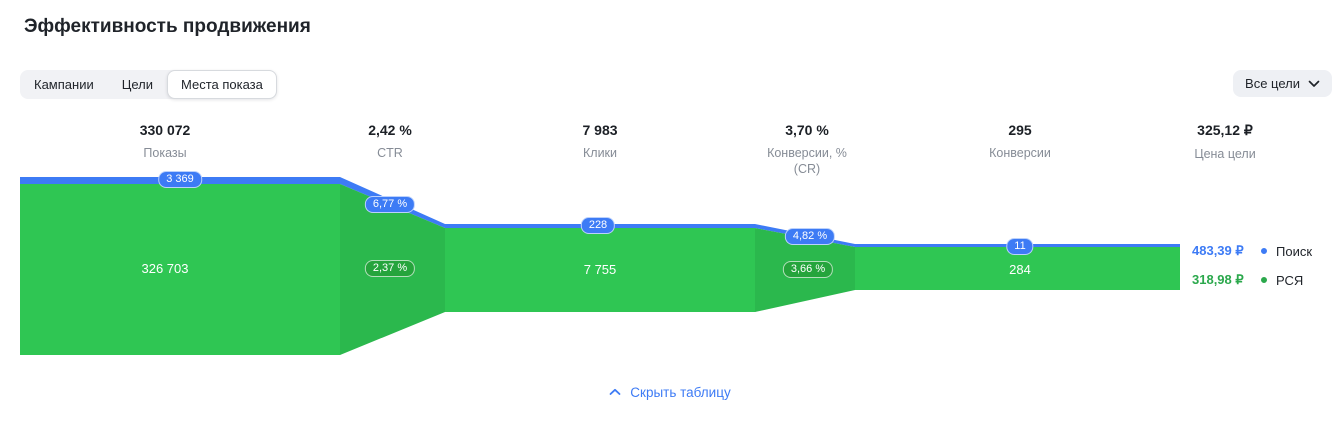 The width and height of the screenshot is (1340, 431). What do you see at coordinates (221, 84) in the screenshot?
I see `tab-placements: Места показа` at bounding box center [221, 84].